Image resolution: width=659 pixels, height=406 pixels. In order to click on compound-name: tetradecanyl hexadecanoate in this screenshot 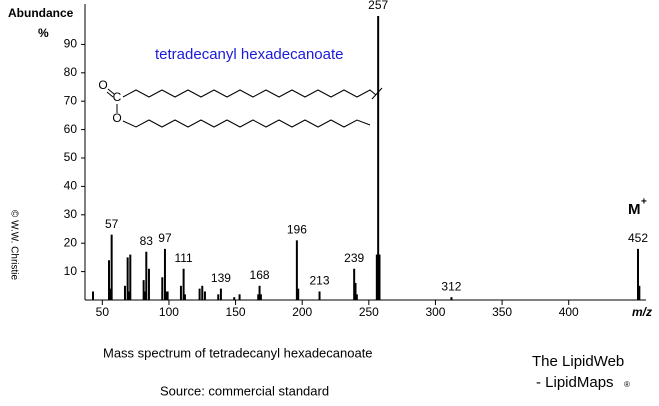, I will do `click(249, 54)`.